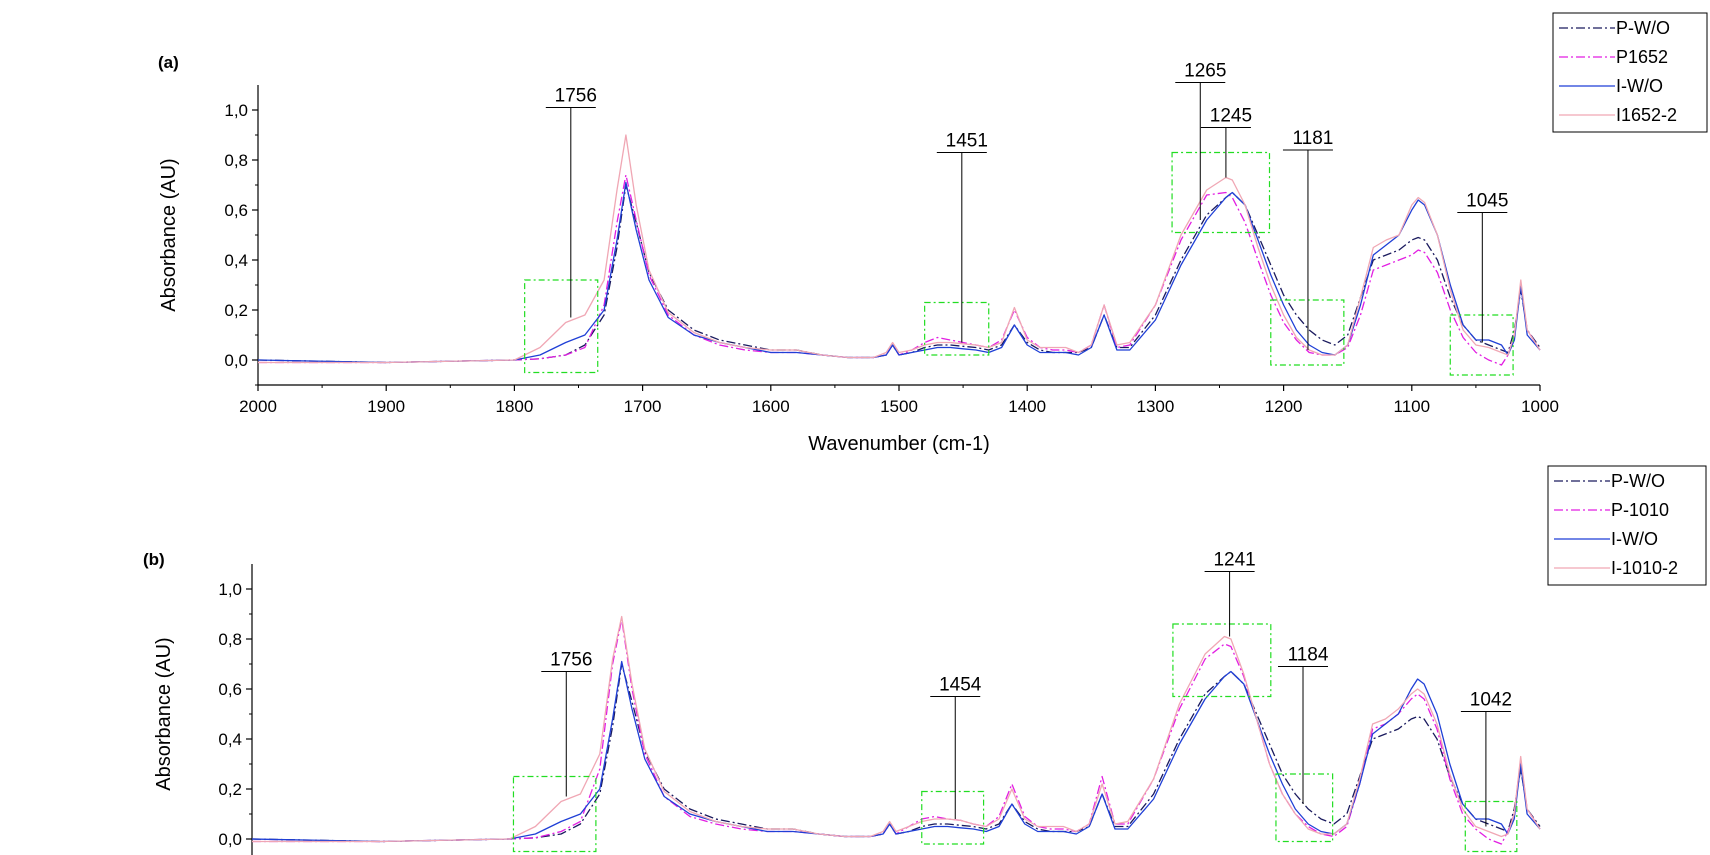 This screenshot has height=855, width=1710. What do you see at coordinates (386, 406) in the screenshot?
I see `x-tick-label: 1900` at bounding box center [386, 406].